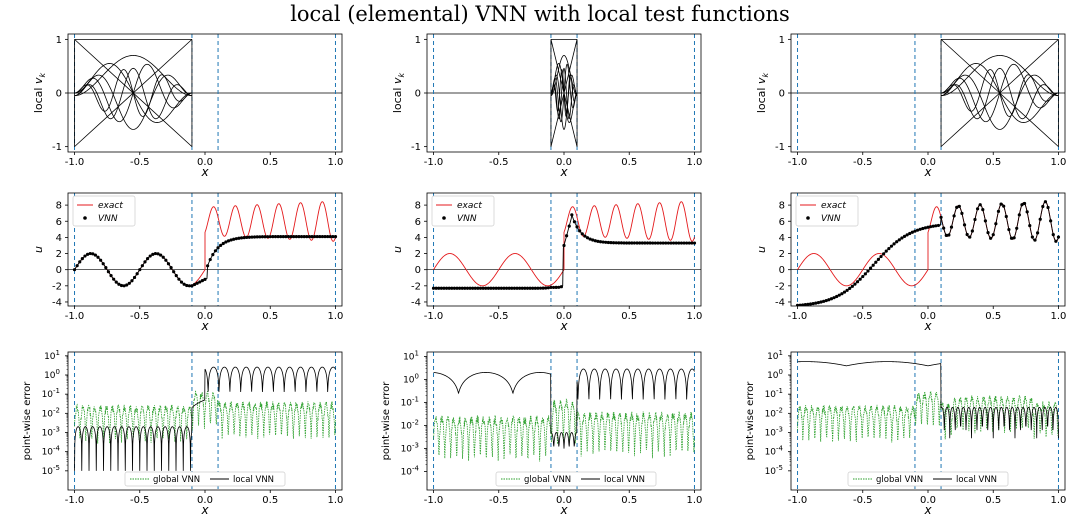 This screenshot has height=524, width=1080. Describe the element at coordinates (188, 262) in the screenshot. I see `subplot-row2-col1: -1.0 -0.5 0.0 0.5 1.0 x -4 -2 0 2 4 6 8 u exact VNN` at that location.